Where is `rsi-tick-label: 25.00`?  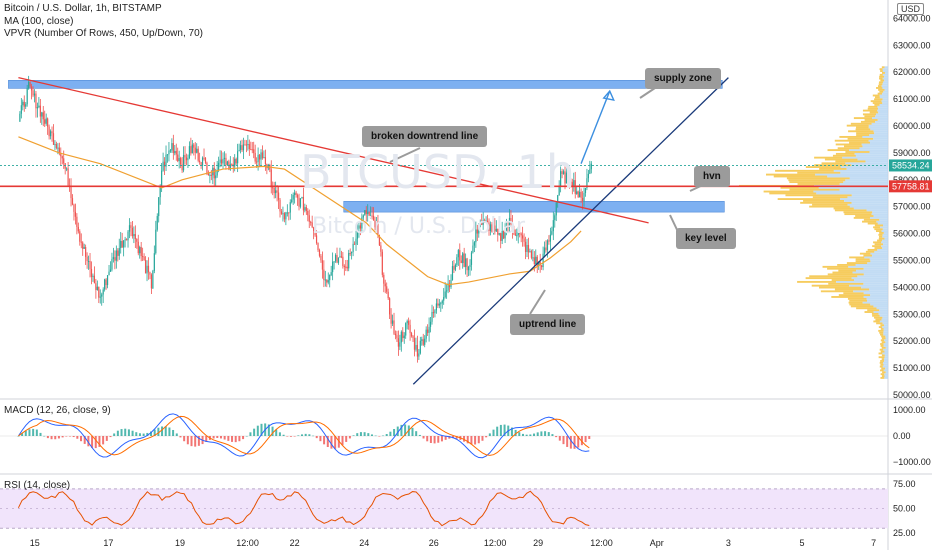 rsi-tick-label: 25.00 is located at coordinates (904, 533).